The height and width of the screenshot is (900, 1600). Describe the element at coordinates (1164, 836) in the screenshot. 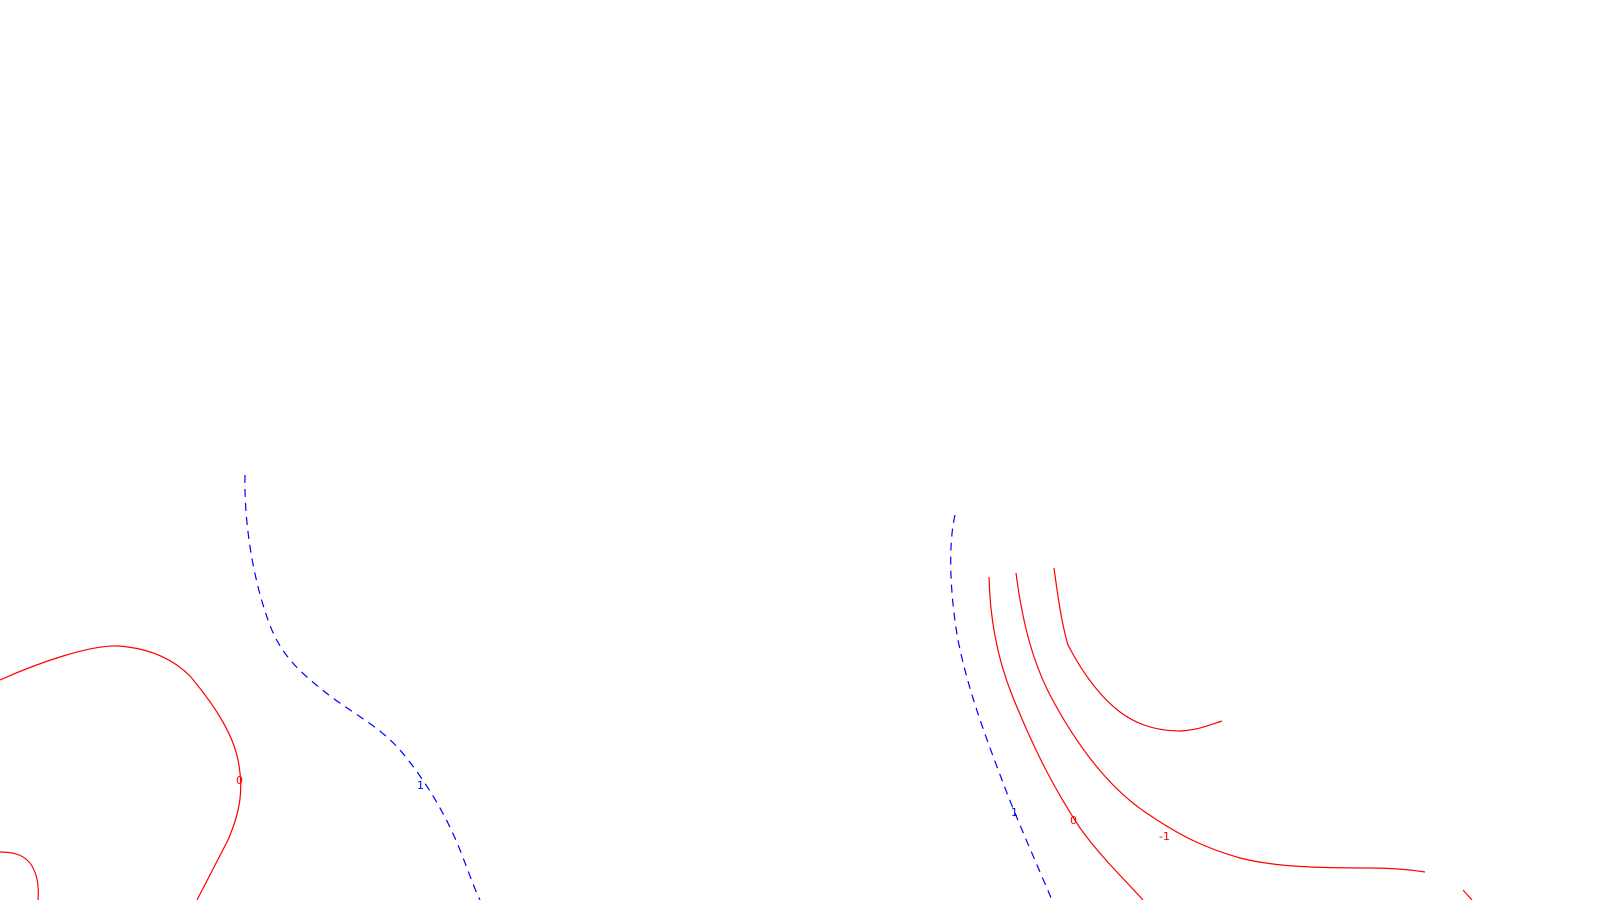

I see `label-right-minus-one: -1` at that location.